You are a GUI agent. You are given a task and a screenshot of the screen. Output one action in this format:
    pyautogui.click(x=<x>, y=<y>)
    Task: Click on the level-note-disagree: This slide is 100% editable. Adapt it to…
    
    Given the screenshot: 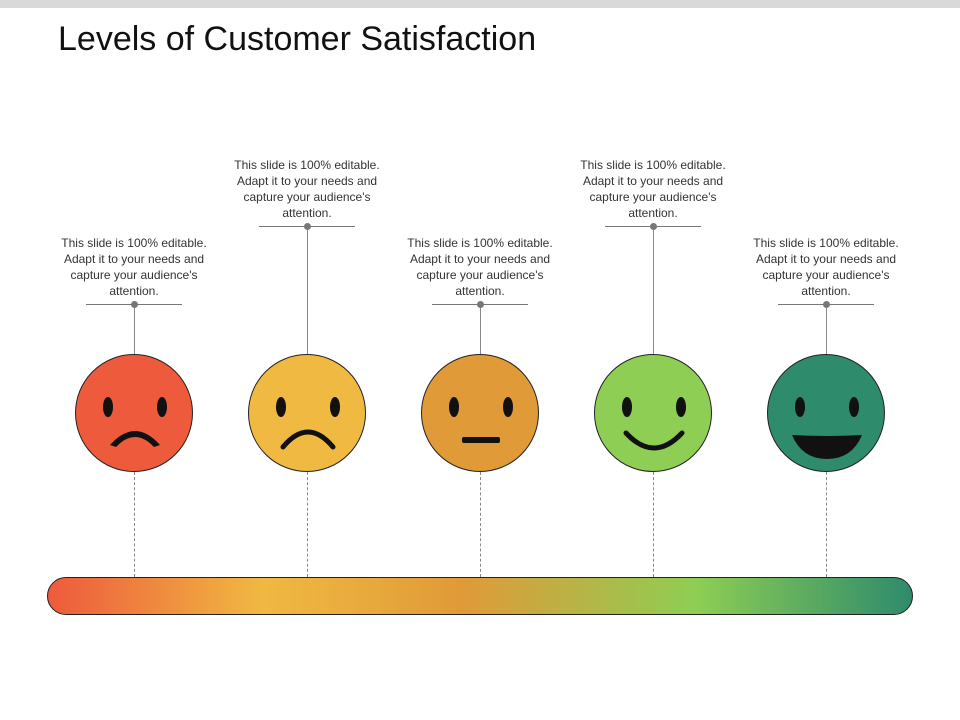 What is the action you would take?
    pyautogui.click(x=307, y=189)
    